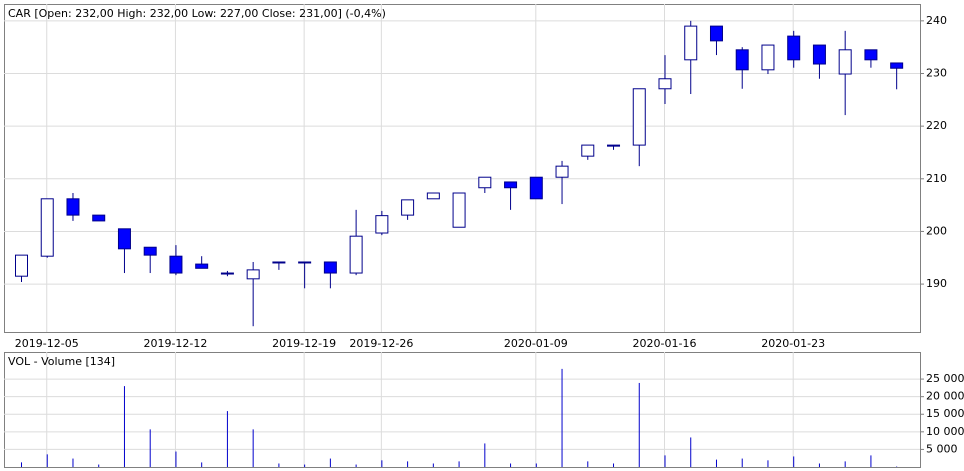 Image resolution: width=964 pixels, height=471 pixels. What do you see at coordinates (665, 343) in the screenshot?
I see `x-tick-label: 2020-01-16` at bounding box center [665, 343].